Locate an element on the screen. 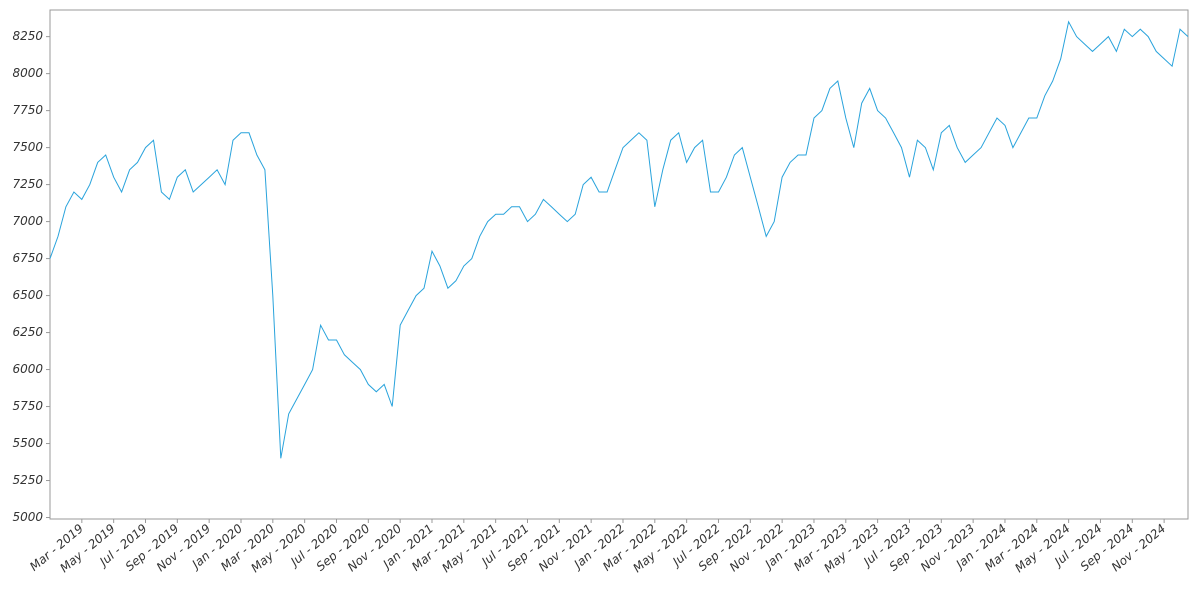 The width and height of the screenshot is (1200, 600). y-tick-label: 6500 is located at coordinates (27, 295).